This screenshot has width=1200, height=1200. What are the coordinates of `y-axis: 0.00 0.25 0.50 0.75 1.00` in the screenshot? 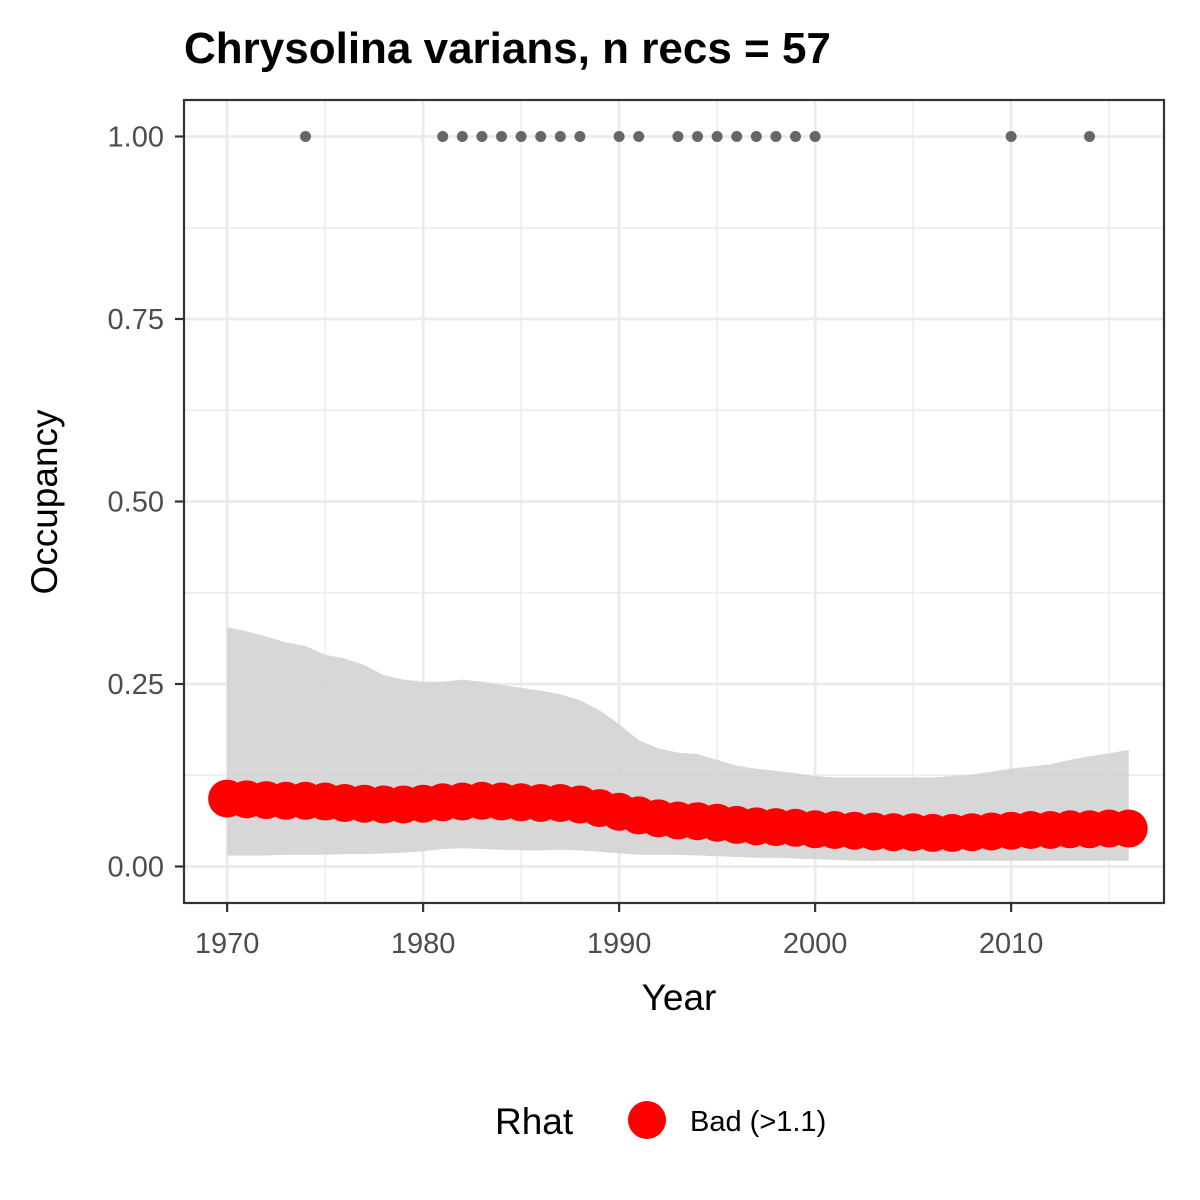 It's located at (146, 503).